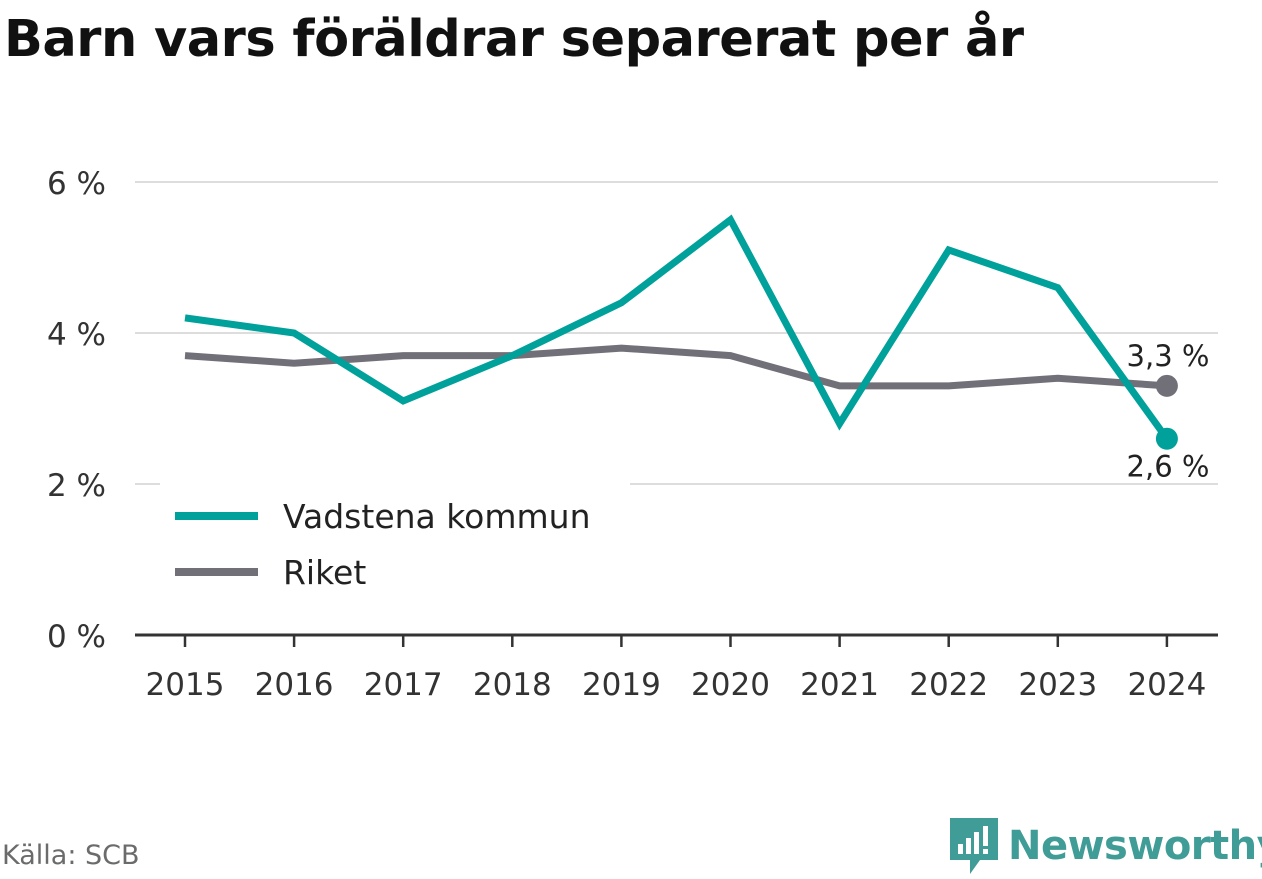 The width and height of the screenshot is (1262, 879). I want to click on x-tick-label: 2024, so click(1166, 685).